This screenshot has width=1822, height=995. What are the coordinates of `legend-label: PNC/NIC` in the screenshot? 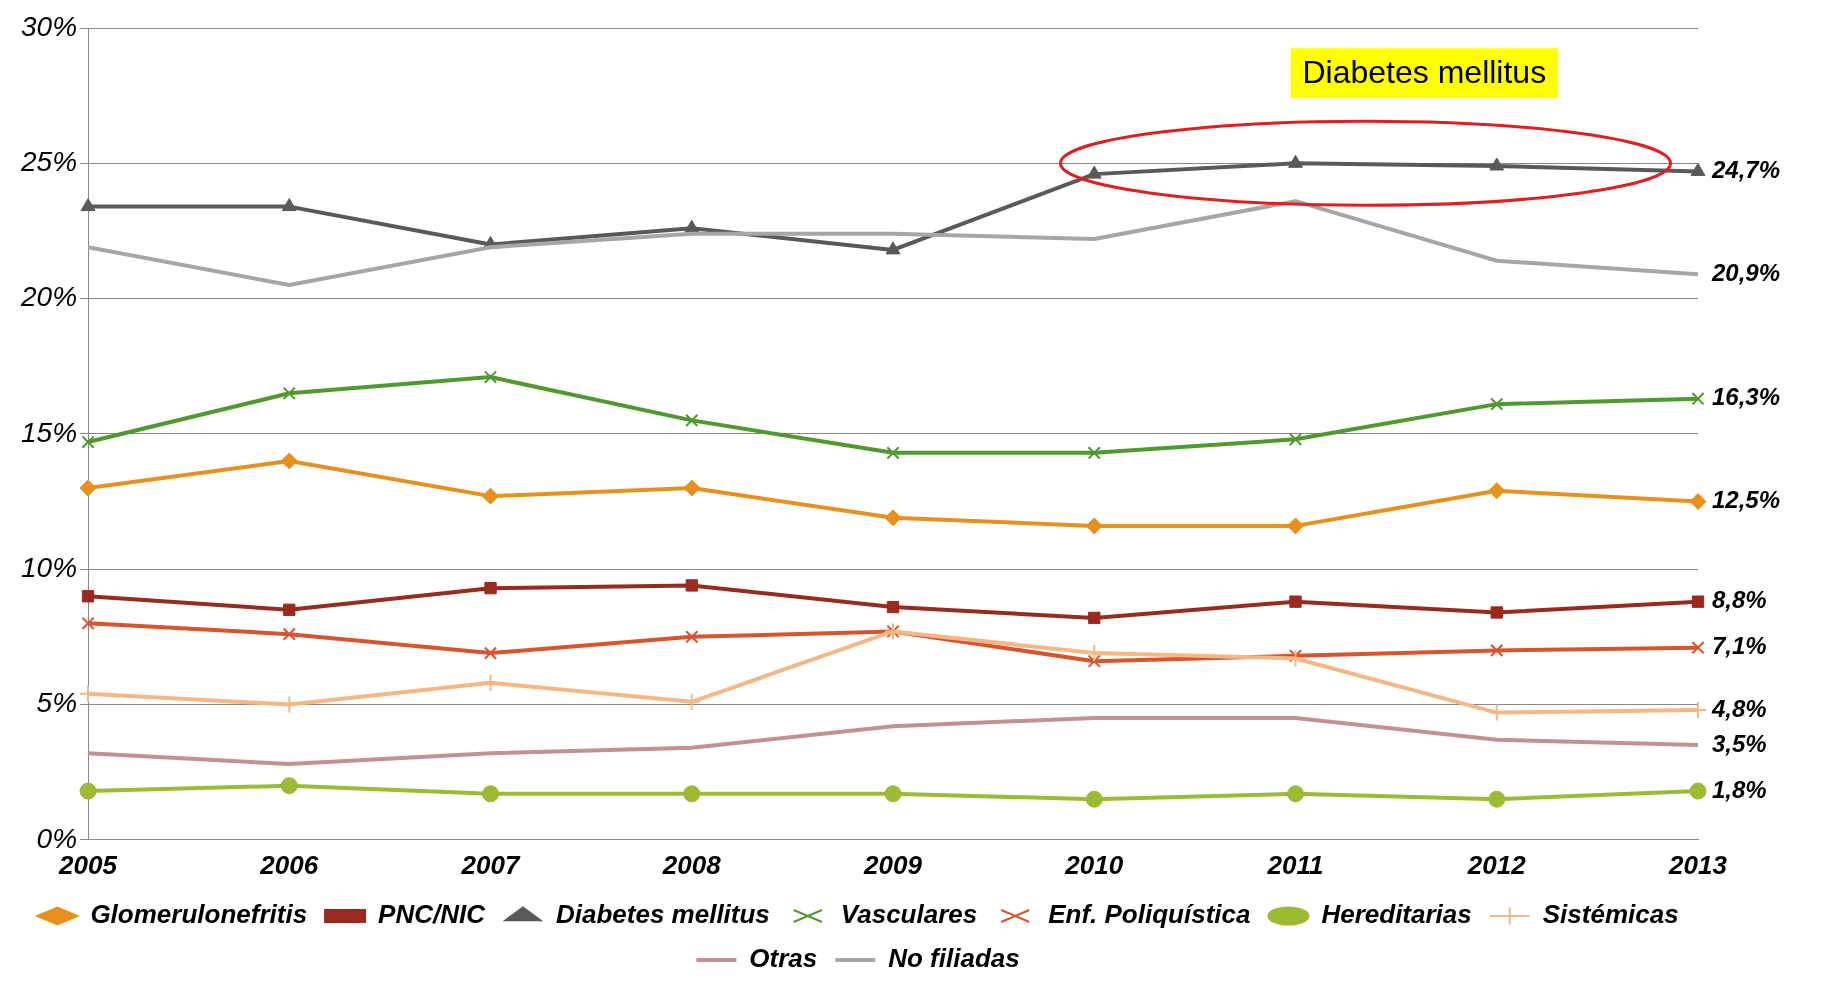 It's located at (432, 914).